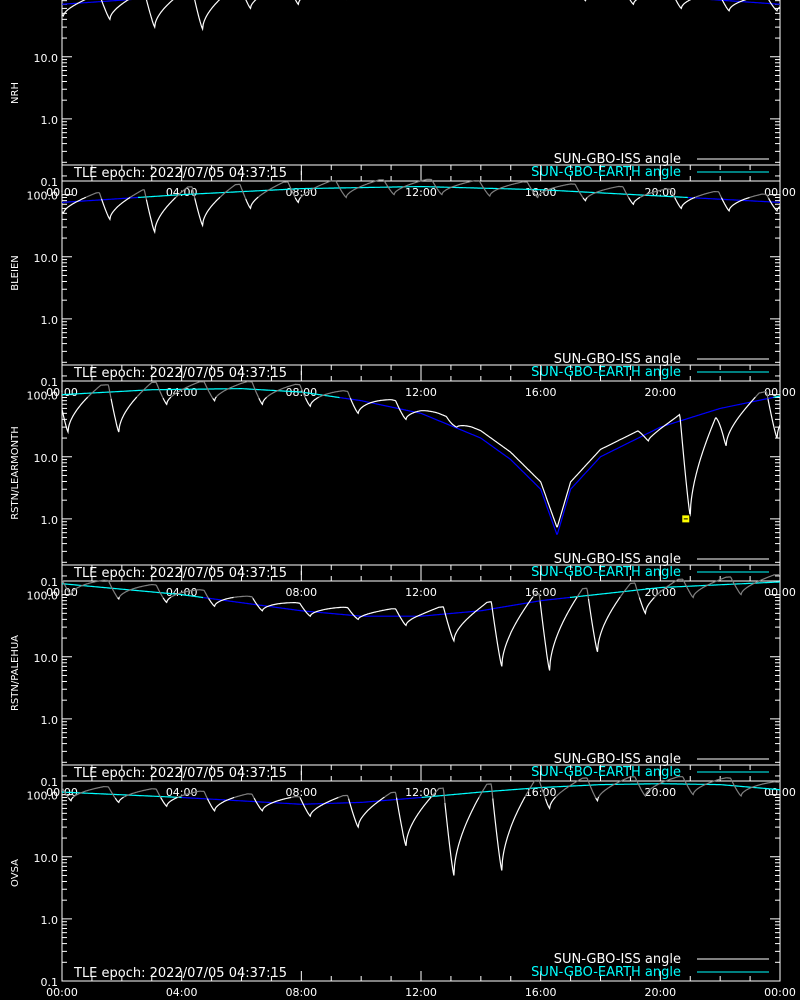 Image resolution: width=800 pixels, height=1000 pixels. Describe the element at coordinates (62, 992) in the screenshot. I see `x-tick-label: 00:00` at that location.